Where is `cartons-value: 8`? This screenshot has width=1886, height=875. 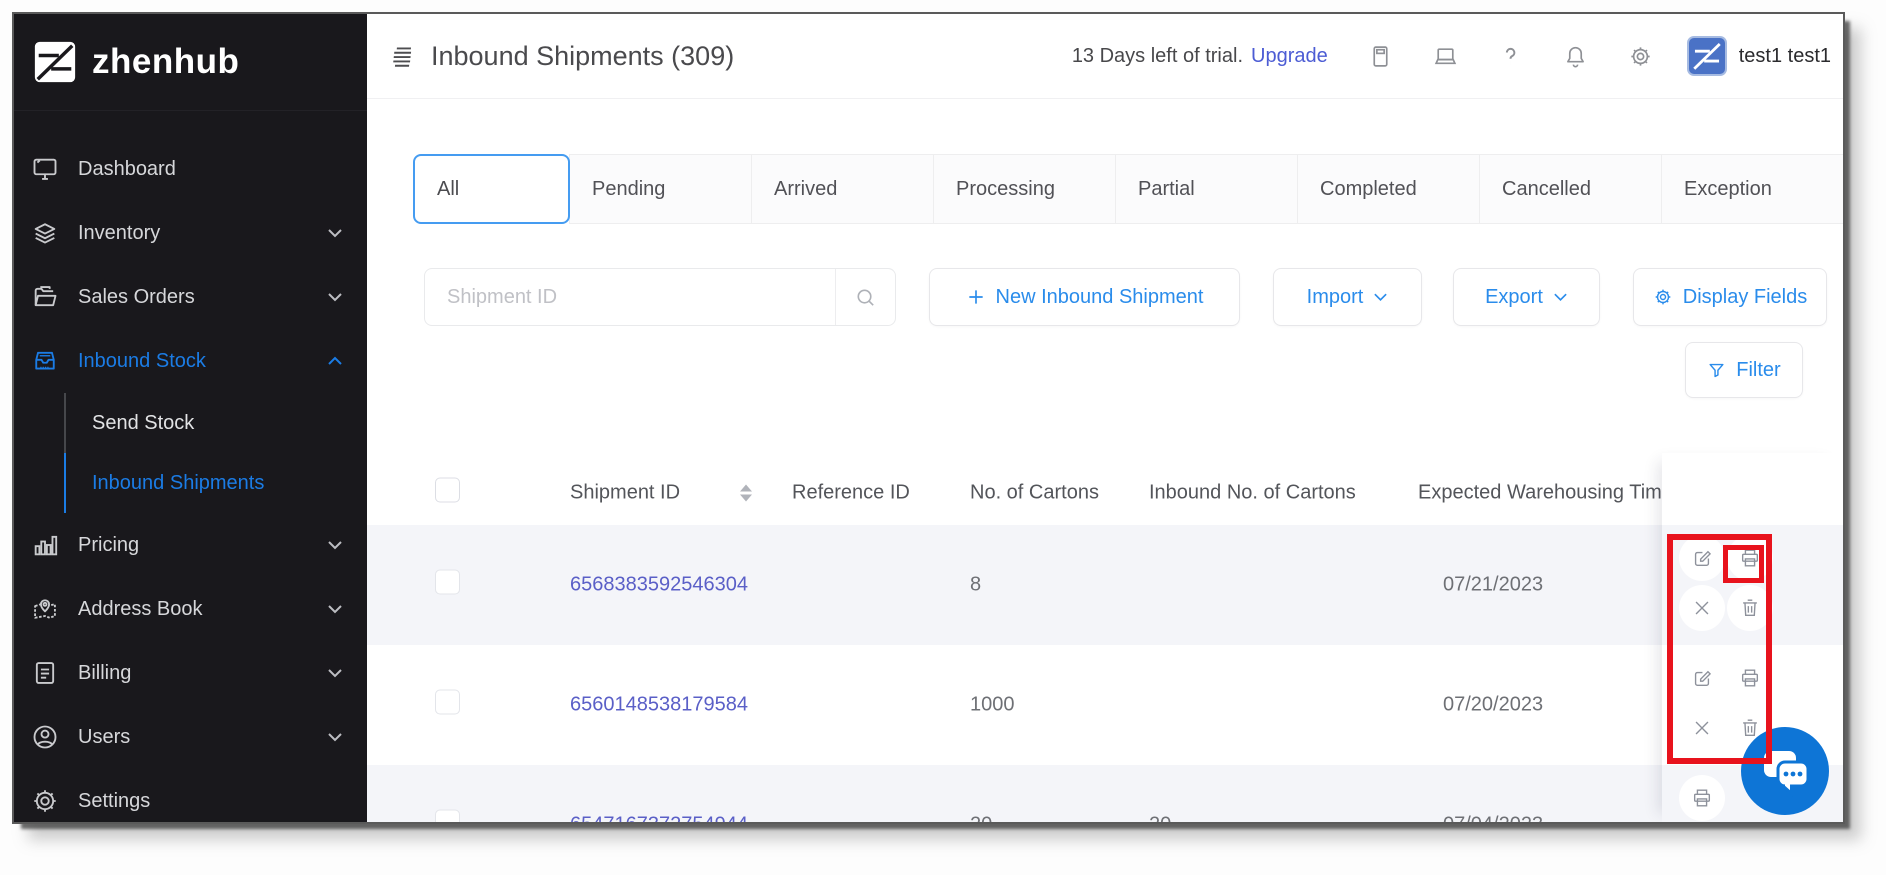 cartons-value: 8 is located at coordinates (976, 584).